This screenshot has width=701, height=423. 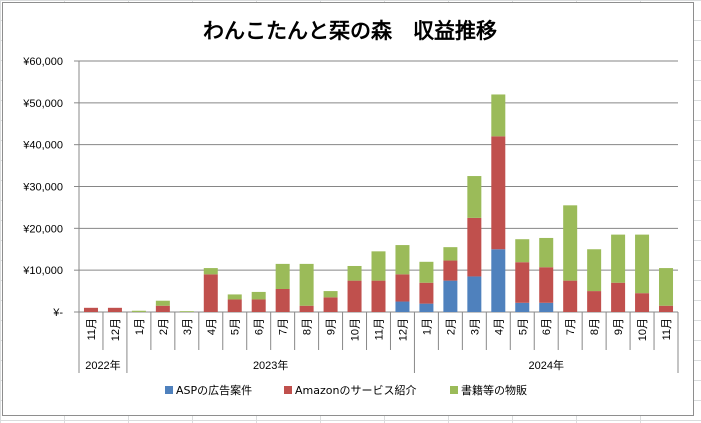 I want to click on legend-label: Amazonのサービス紹介, so click(x=355, y=390).